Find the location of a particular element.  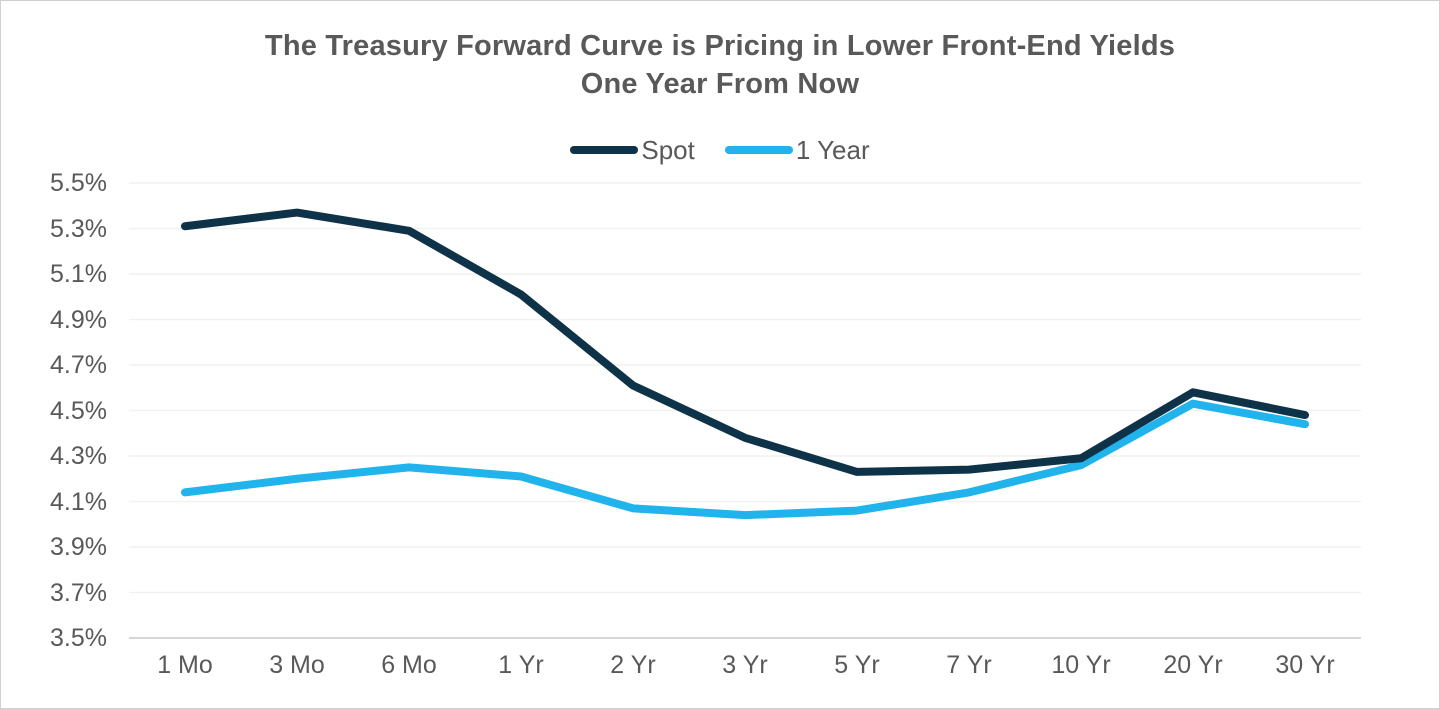

y-tick-label: 3.7% is located at coordinates (78, 592).